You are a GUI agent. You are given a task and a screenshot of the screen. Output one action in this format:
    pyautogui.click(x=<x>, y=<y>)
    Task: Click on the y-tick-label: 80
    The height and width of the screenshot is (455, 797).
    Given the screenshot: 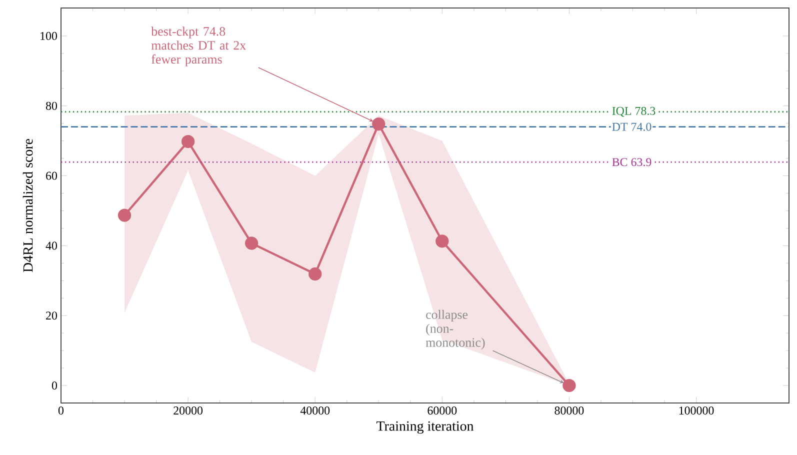 What is the action you would take?
    pyautogui.click(x=52, y=106)
    